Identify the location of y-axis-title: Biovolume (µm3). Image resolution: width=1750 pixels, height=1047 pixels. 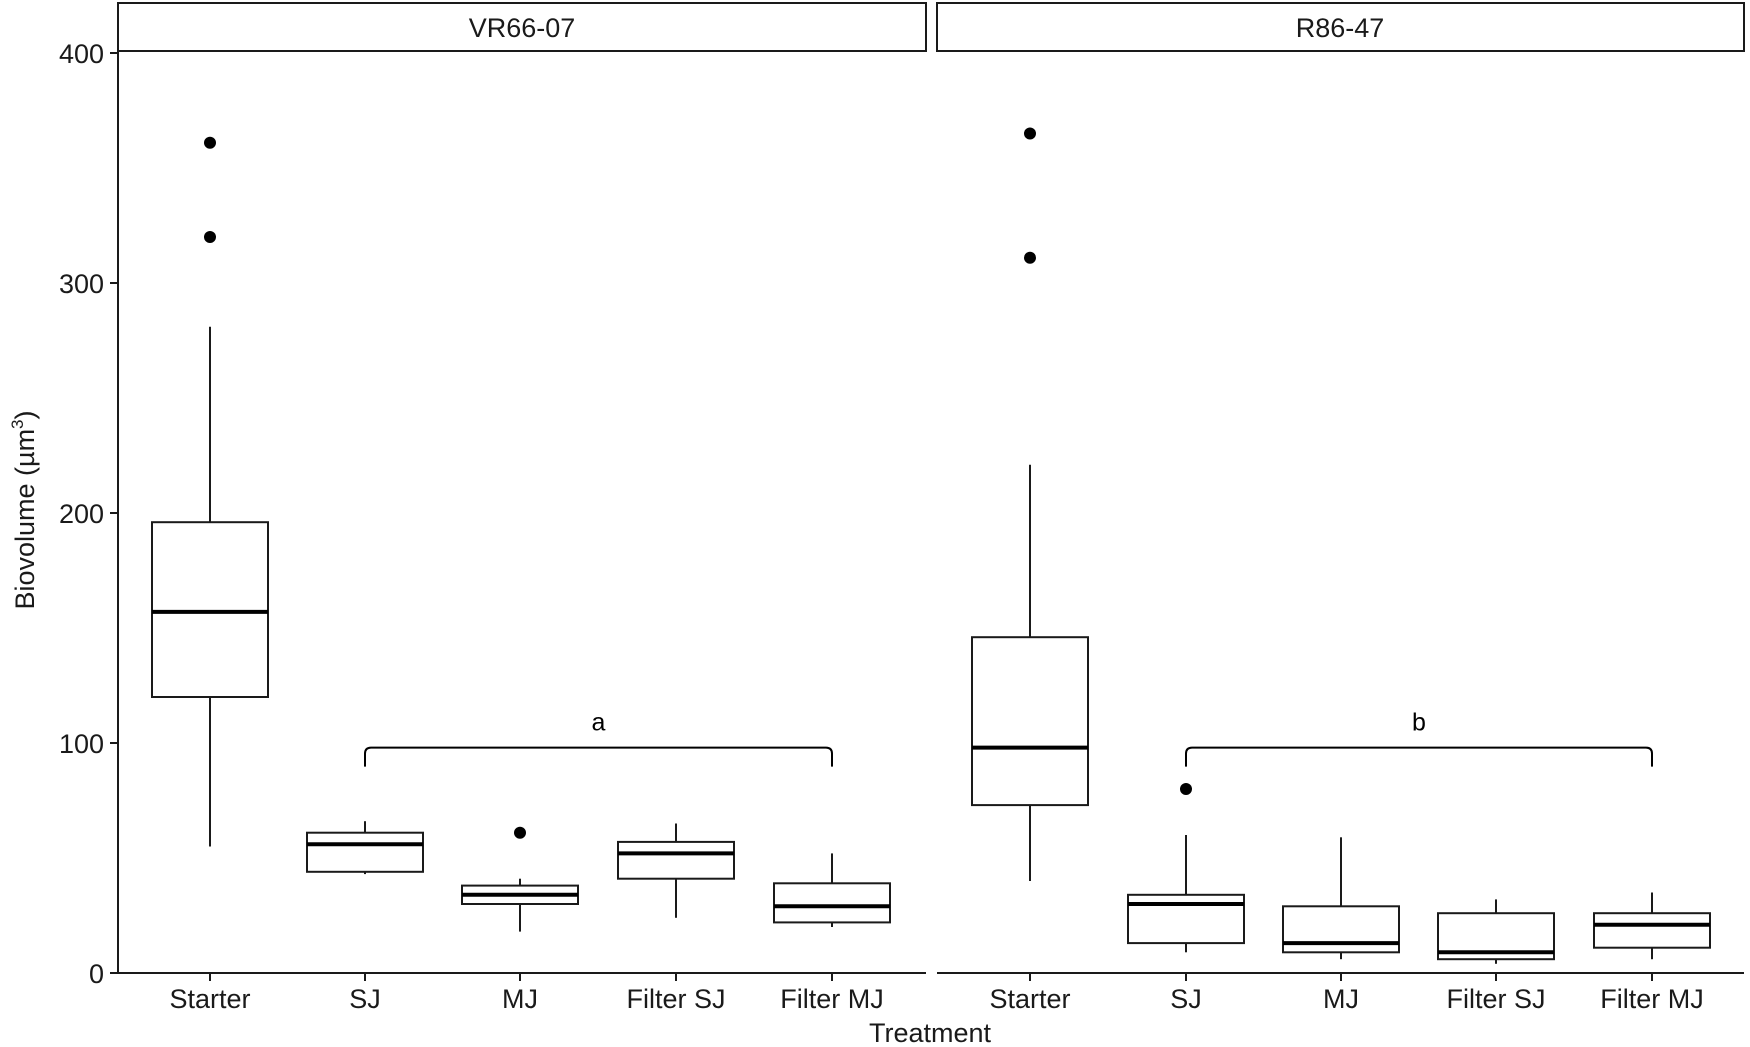
(24, 509).